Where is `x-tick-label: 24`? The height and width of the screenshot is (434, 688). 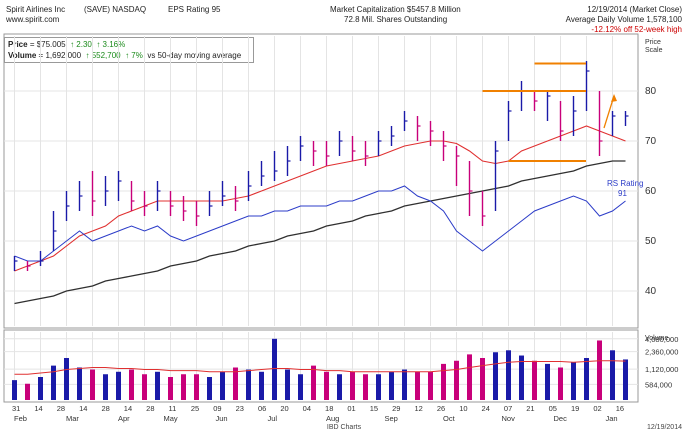
x-tick-label: 24 is located at coordinates (486, 408).